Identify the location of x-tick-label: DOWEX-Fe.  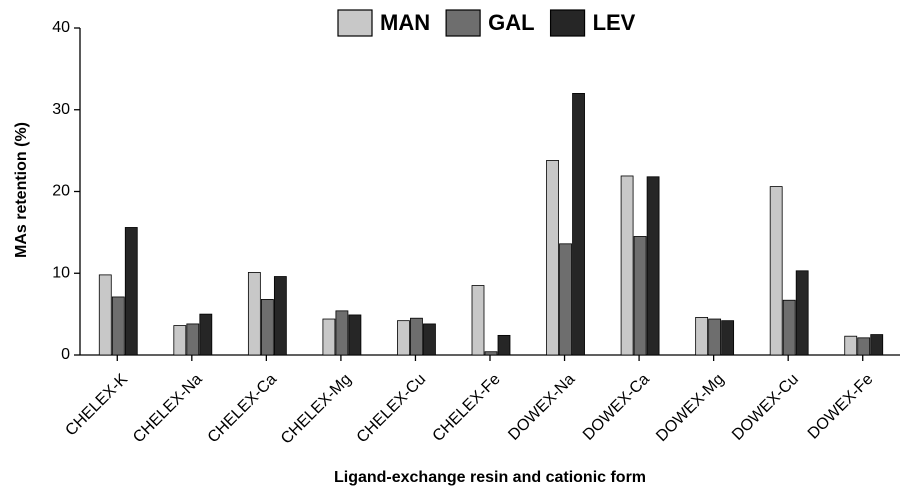
(841, 407).